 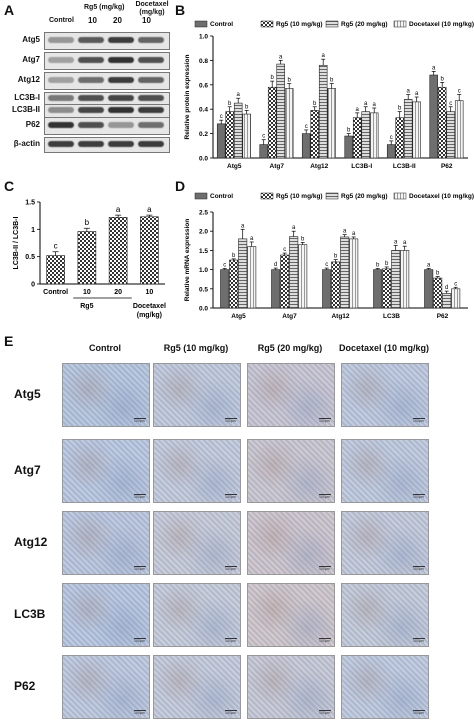 What do you see at coordinates (203, 110) in the screenshot?
I see `y-tick-label: 0.4` at bounding box center [203, 110].